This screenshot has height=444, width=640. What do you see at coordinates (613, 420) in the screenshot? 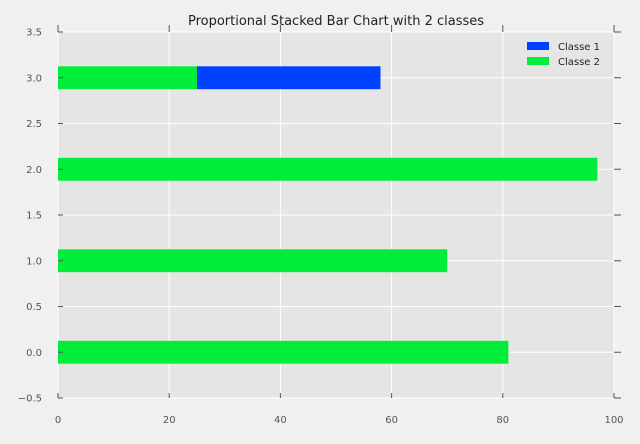
I see `x-tick-label: 100` at bounding box center [613, 420].